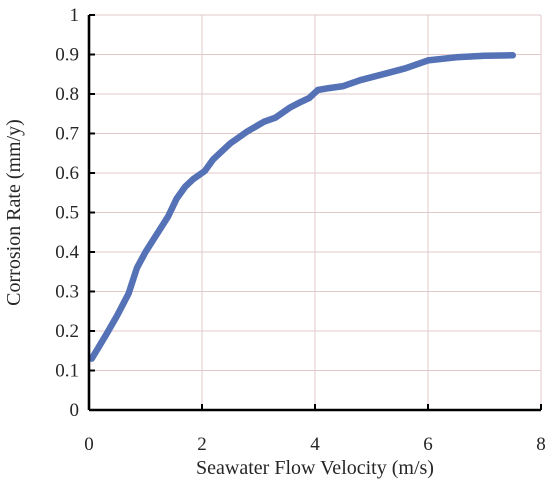  What do you see at coordinates (67, 371) in the screenshot?
I see `y-tick-label: 0.1` at bounding box center [67, 371].